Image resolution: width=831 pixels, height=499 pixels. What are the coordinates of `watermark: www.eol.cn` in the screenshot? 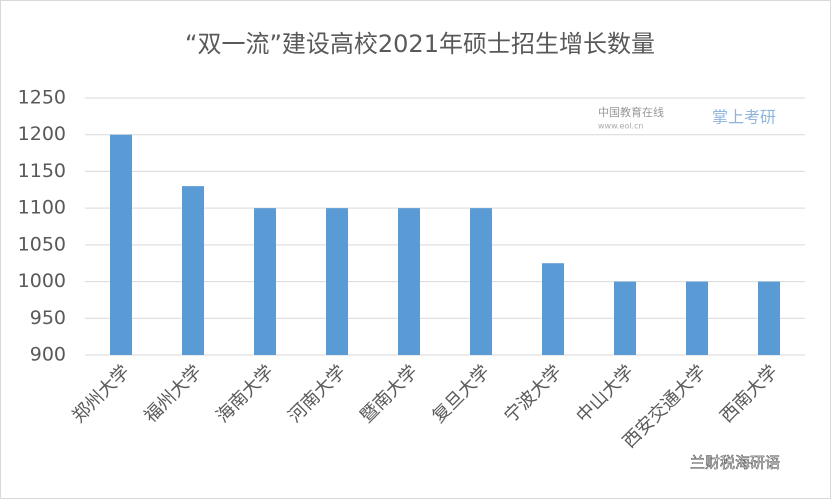 It's located at (621, 126).